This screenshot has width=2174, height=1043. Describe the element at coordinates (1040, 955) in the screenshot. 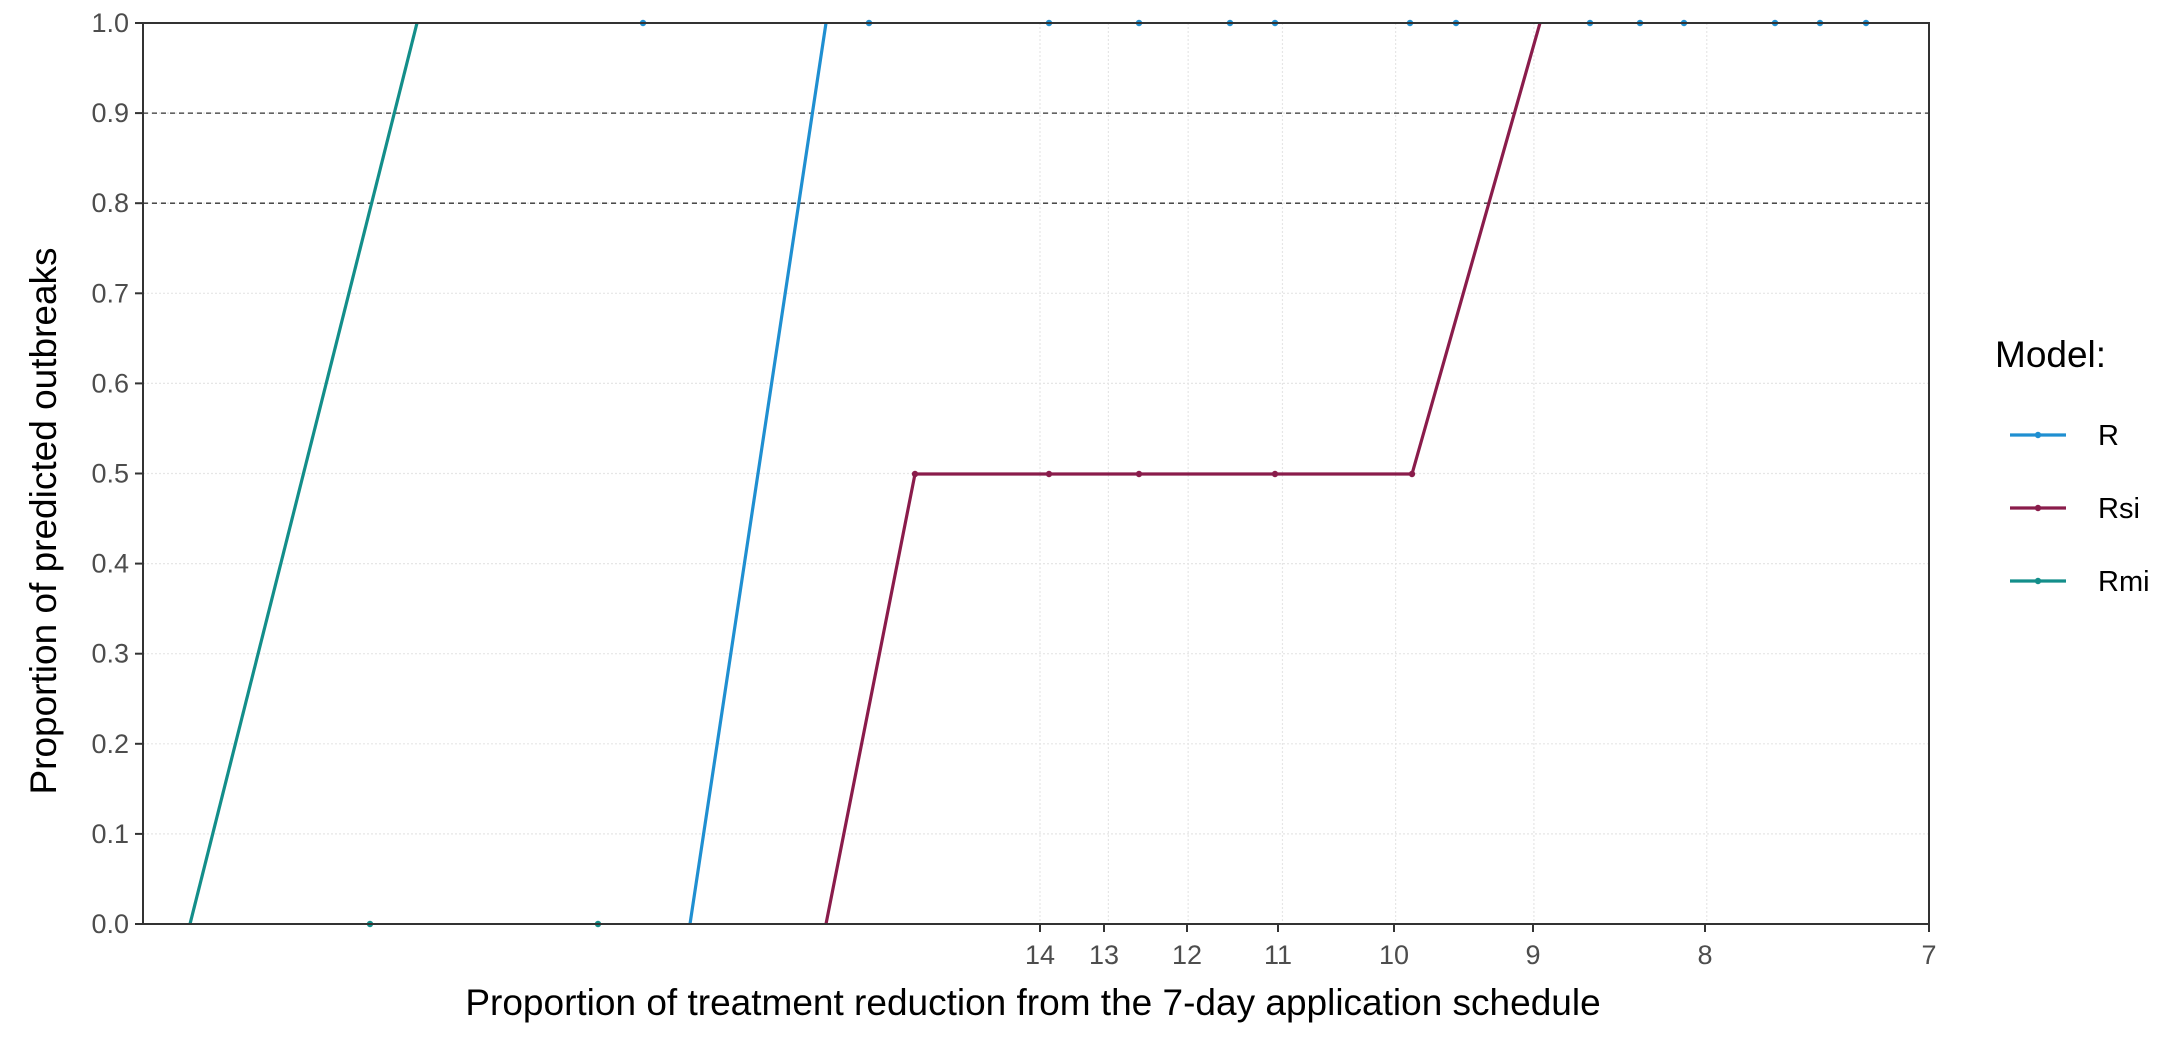

I see `x-tick-label: 14` at that location.